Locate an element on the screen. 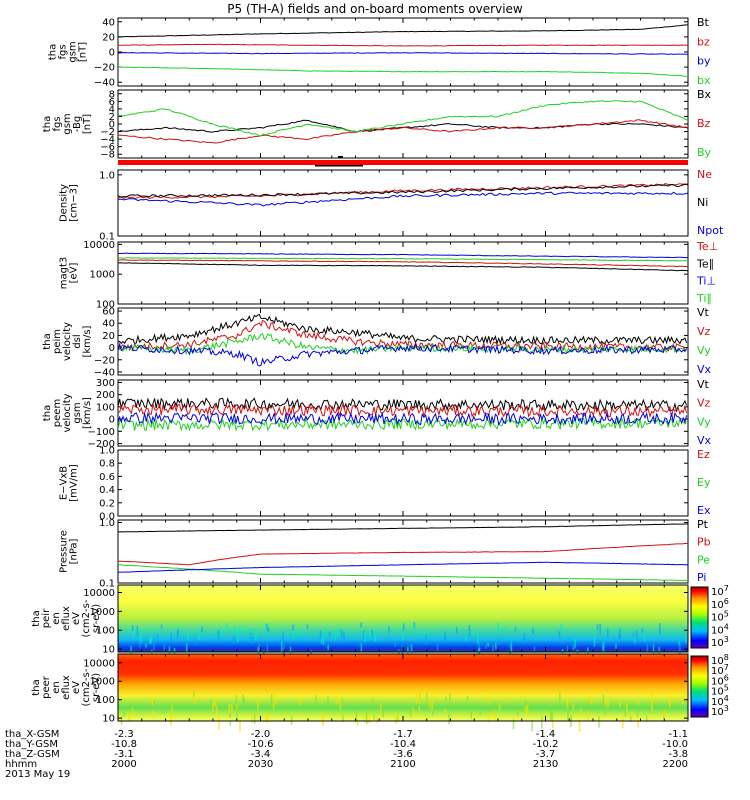 This screenshot has width=750, height=800. legend-temperature-3: Ti∥ is located at coordinates (704, 298).